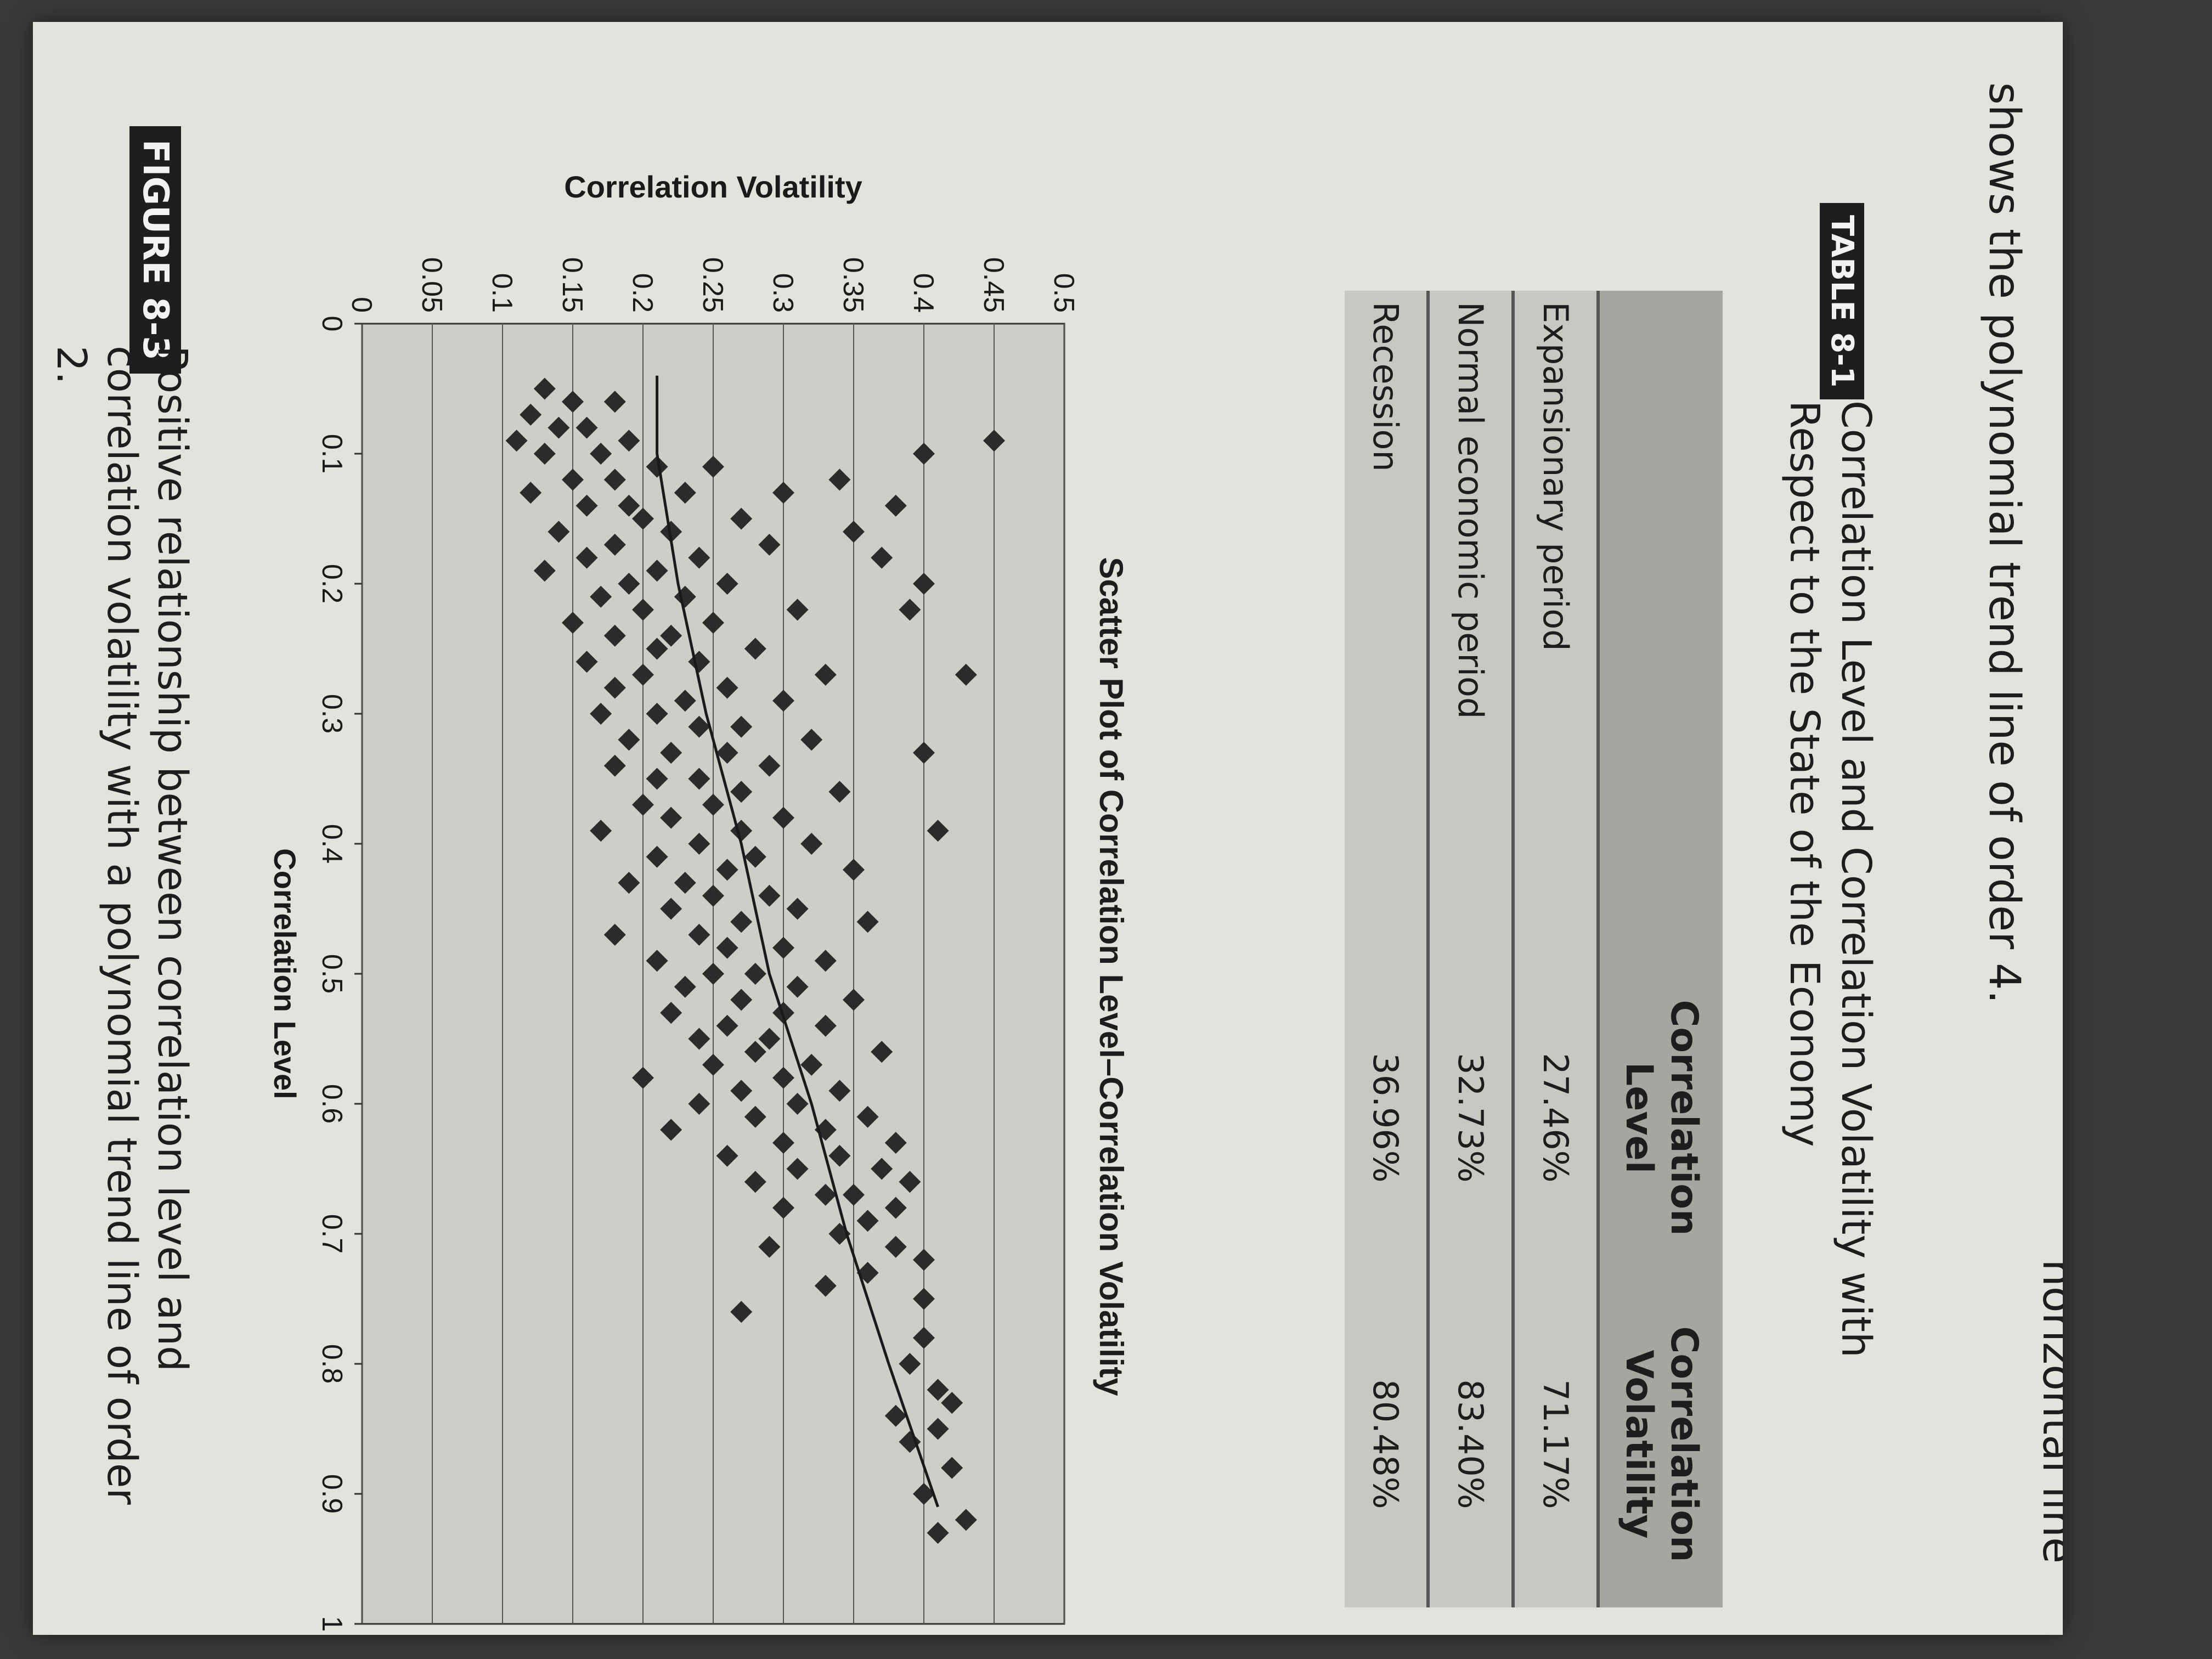 The height and width of the screenshot is (1659, 2212). What do you see at coordinates (1470, 1117) in the screenshot?
I see `table-cell-level: 32.73%` at bounding box center [1470, 1117].